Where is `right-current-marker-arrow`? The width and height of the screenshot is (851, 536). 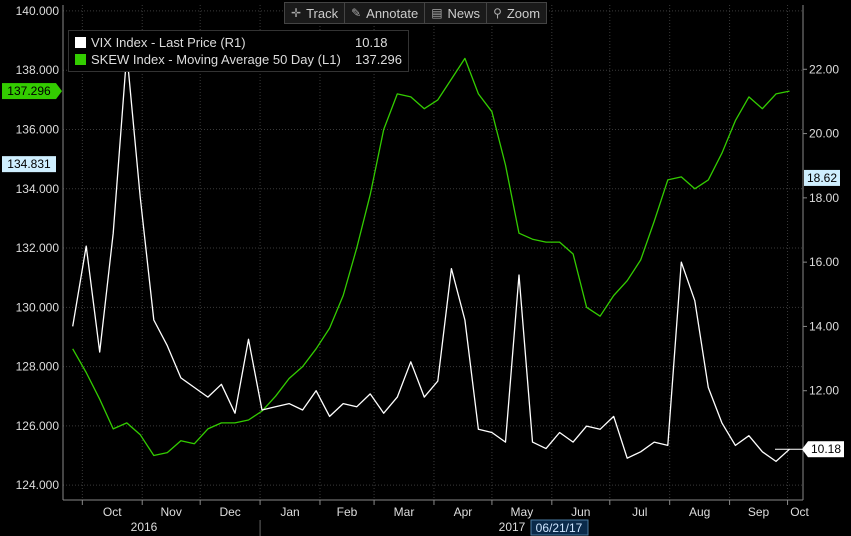
right-current-marker-arrow is located at coordinates (805, 449).